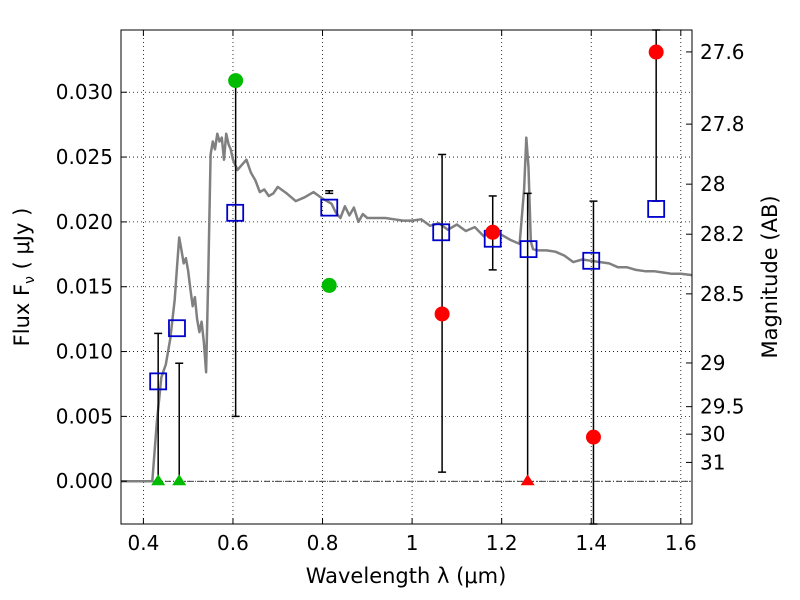  Describe the element at coordinates (84, 92) in the screenshot. I see `y-tick-label: 0.030` at that location.